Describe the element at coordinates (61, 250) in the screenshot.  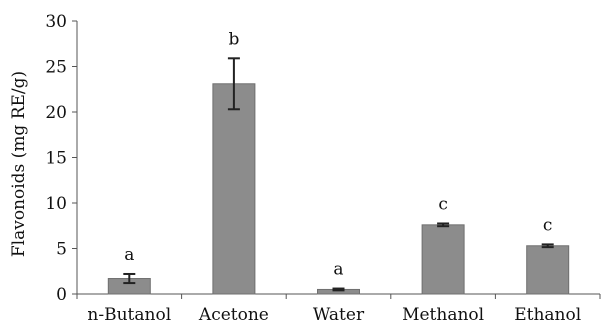
I see `y-tick-label: 5` at that location.